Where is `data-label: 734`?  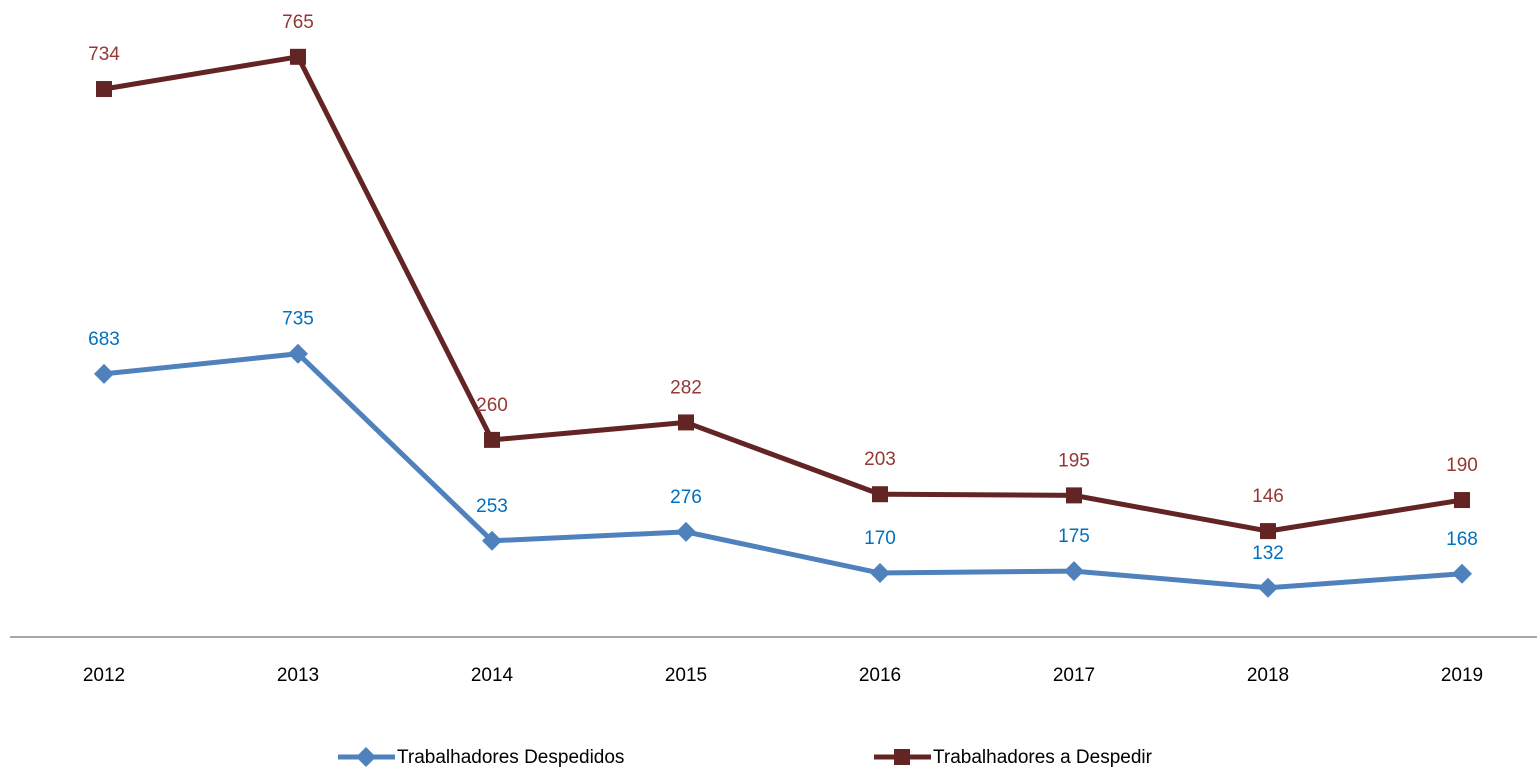 data-label: 734 is located at coordinates (104, 54).